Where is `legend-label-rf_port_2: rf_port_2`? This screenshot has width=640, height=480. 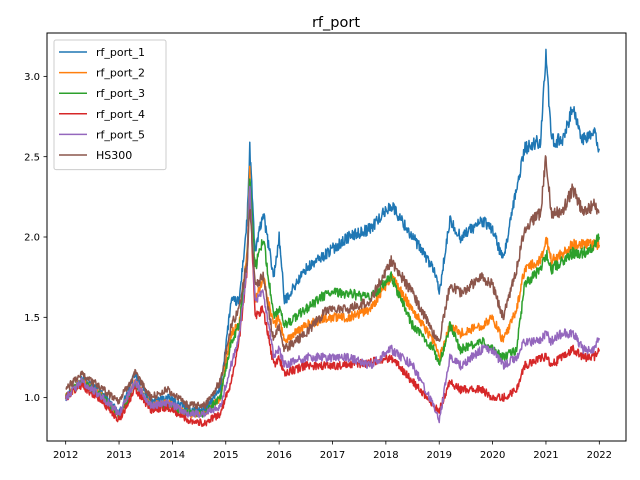
legend-label-rf_port_2: rf_port_2 is located at coordinates (120, 73).